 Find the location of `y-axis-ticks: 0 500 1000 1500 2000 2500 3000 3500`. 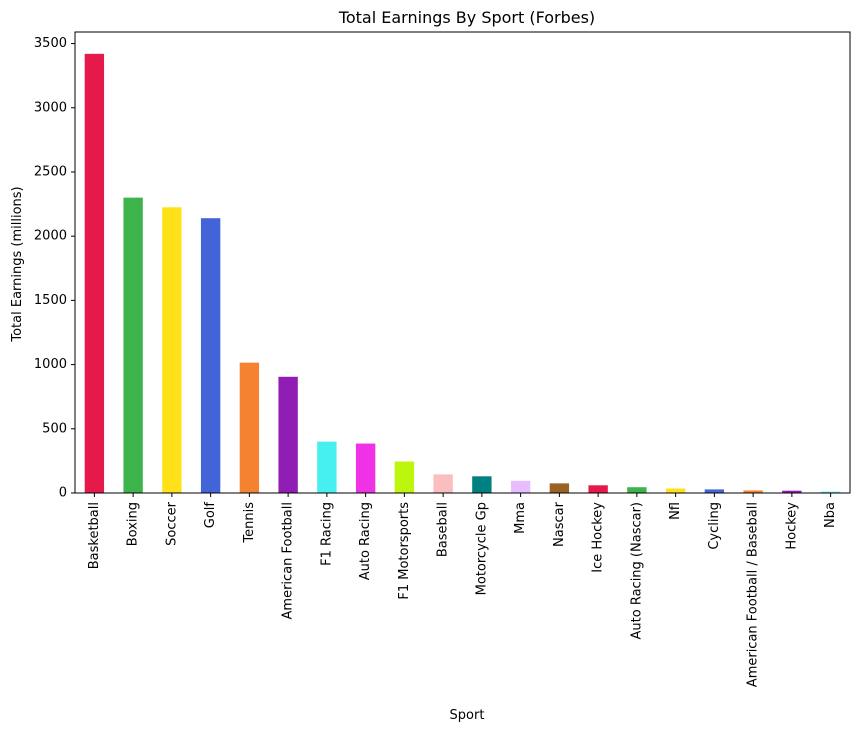

y-axis-ticks: 0 500 1000 1500 2000 2500 3000 3500 is located at coordinates (54, 268).